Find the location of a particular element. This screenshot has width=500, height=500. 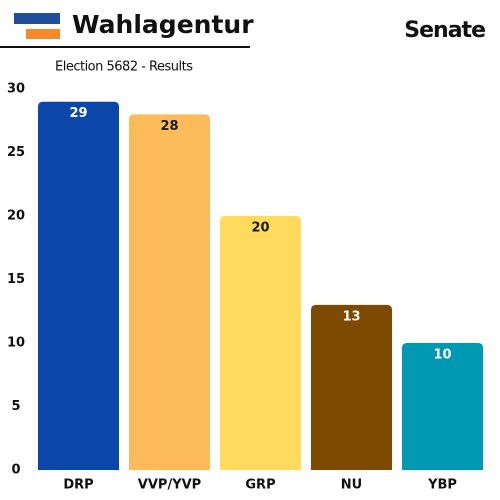

x-tick-label: YBP is located at coordinates (442, 485).